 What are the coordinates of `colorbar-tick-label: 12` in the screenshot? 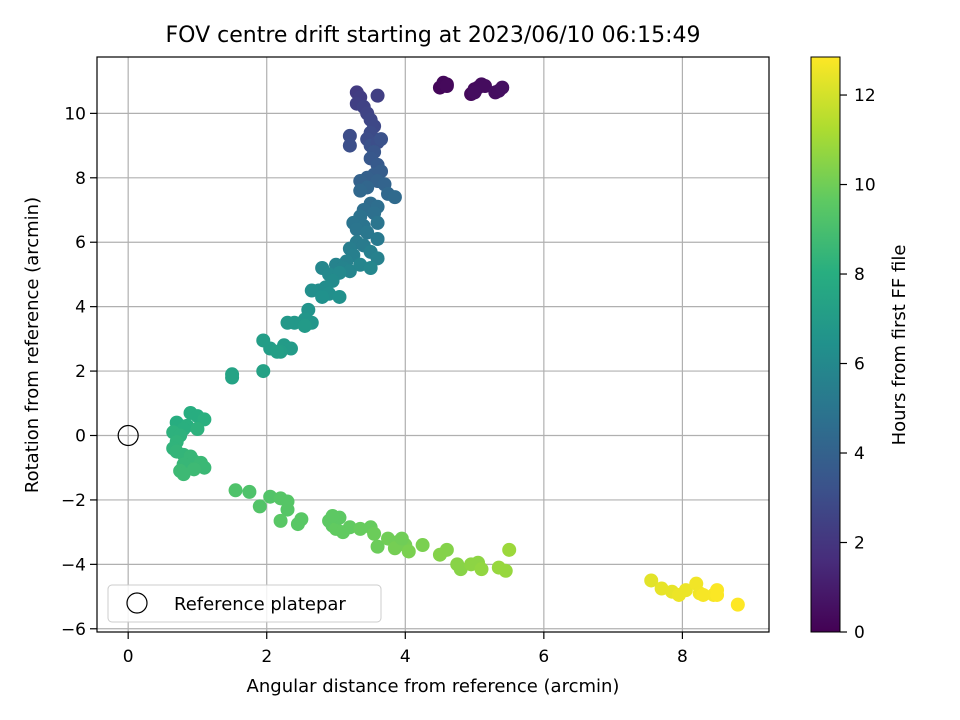 It's located at (865, 96).